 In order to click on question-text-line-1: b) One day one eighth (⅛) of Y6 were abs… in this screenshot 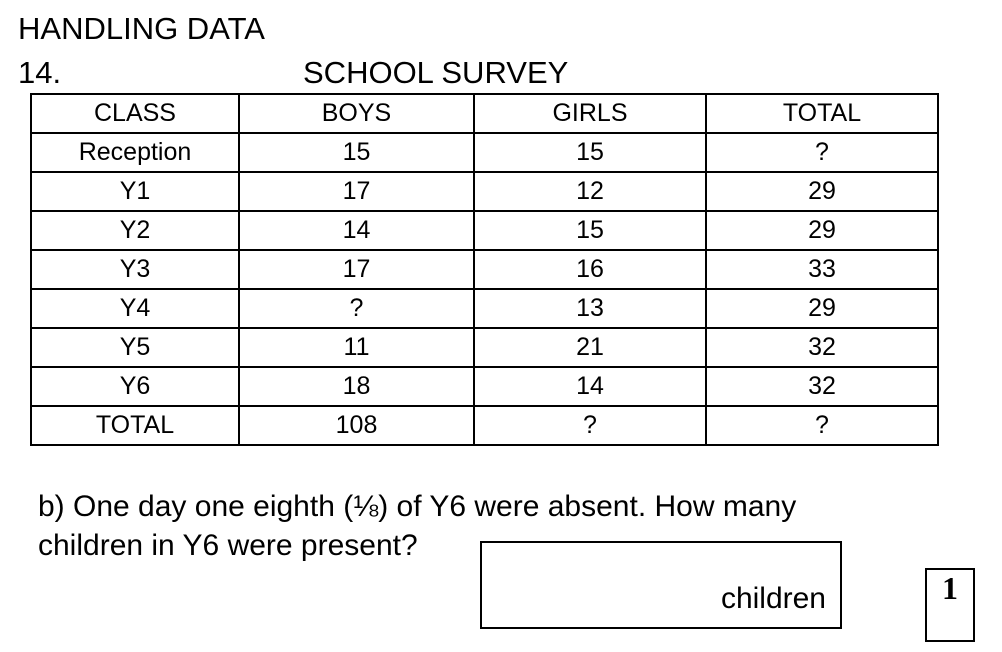, I will do `click(417, 506)`.